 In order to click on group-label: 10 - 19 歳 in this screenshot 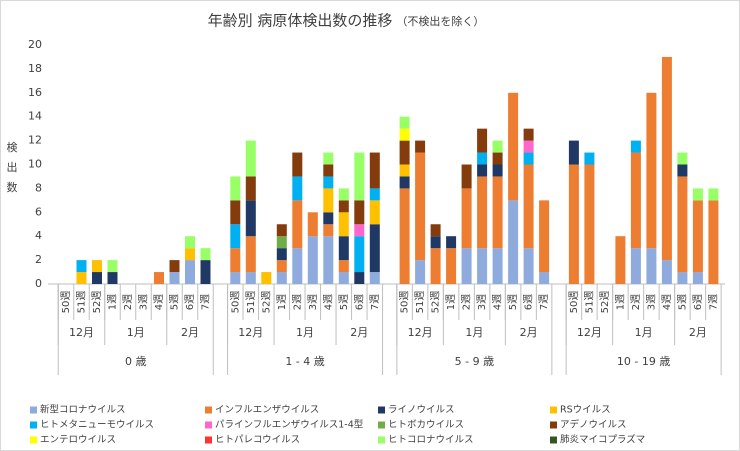, I will do `click(643, 361)`.